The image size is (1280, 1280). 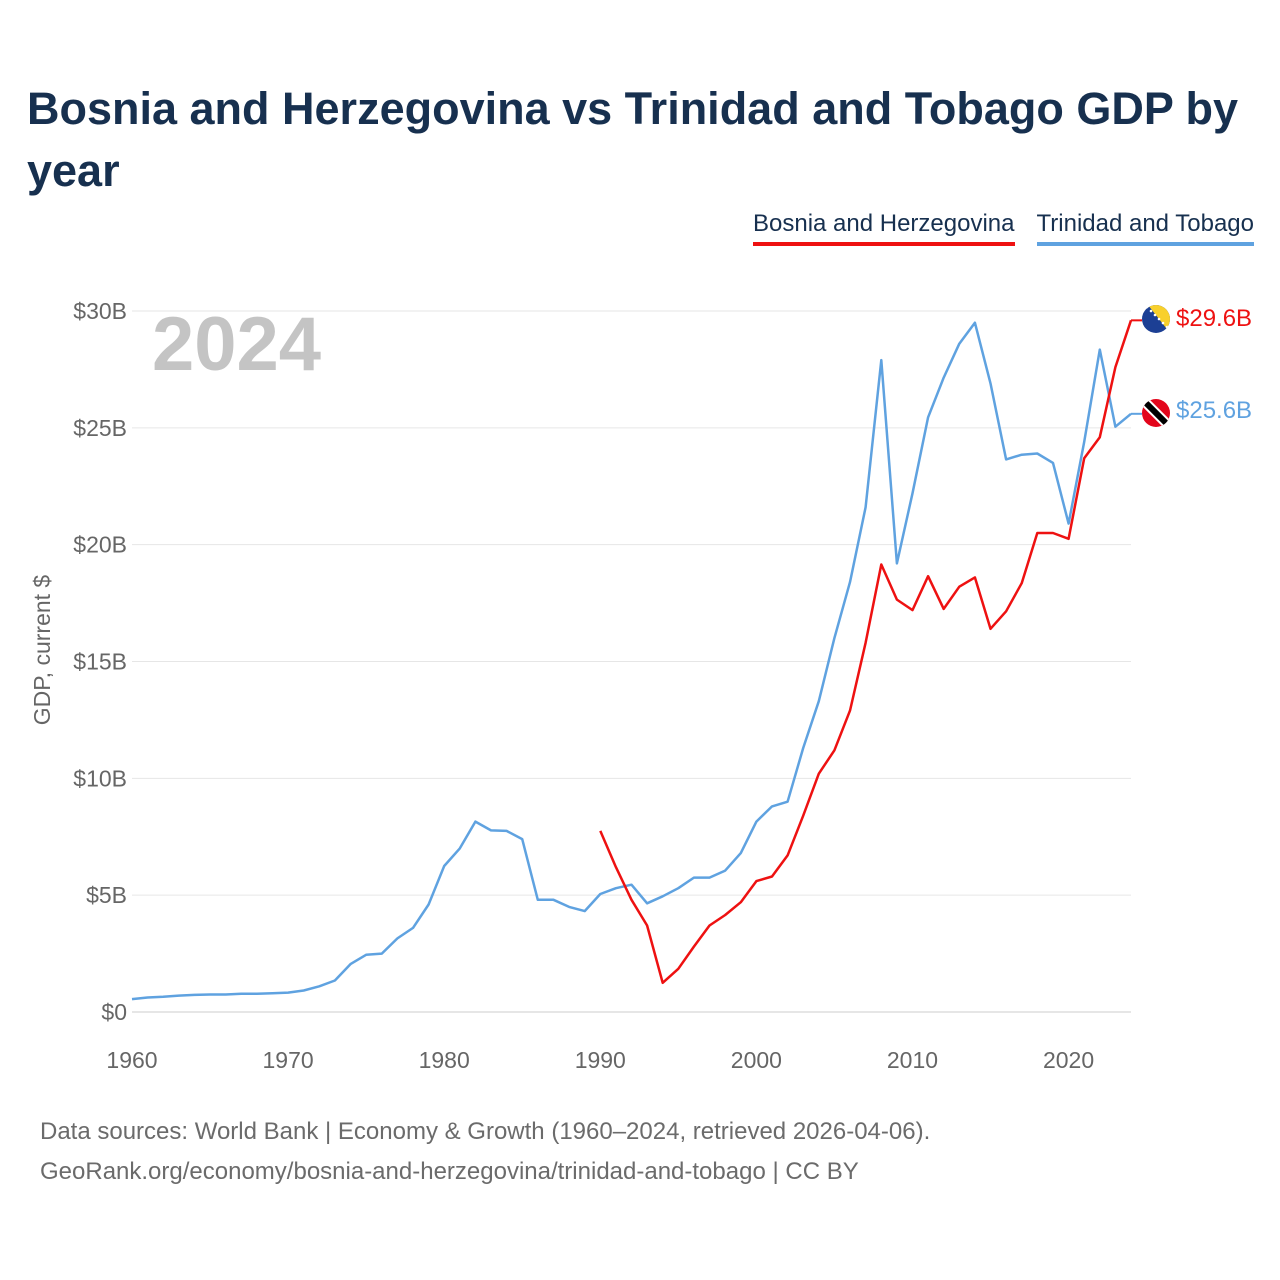 What do you see at coordinates (100, 311) in the screenshot?
I see `y-tick-label: $30B` at bounding box center [100, 311].